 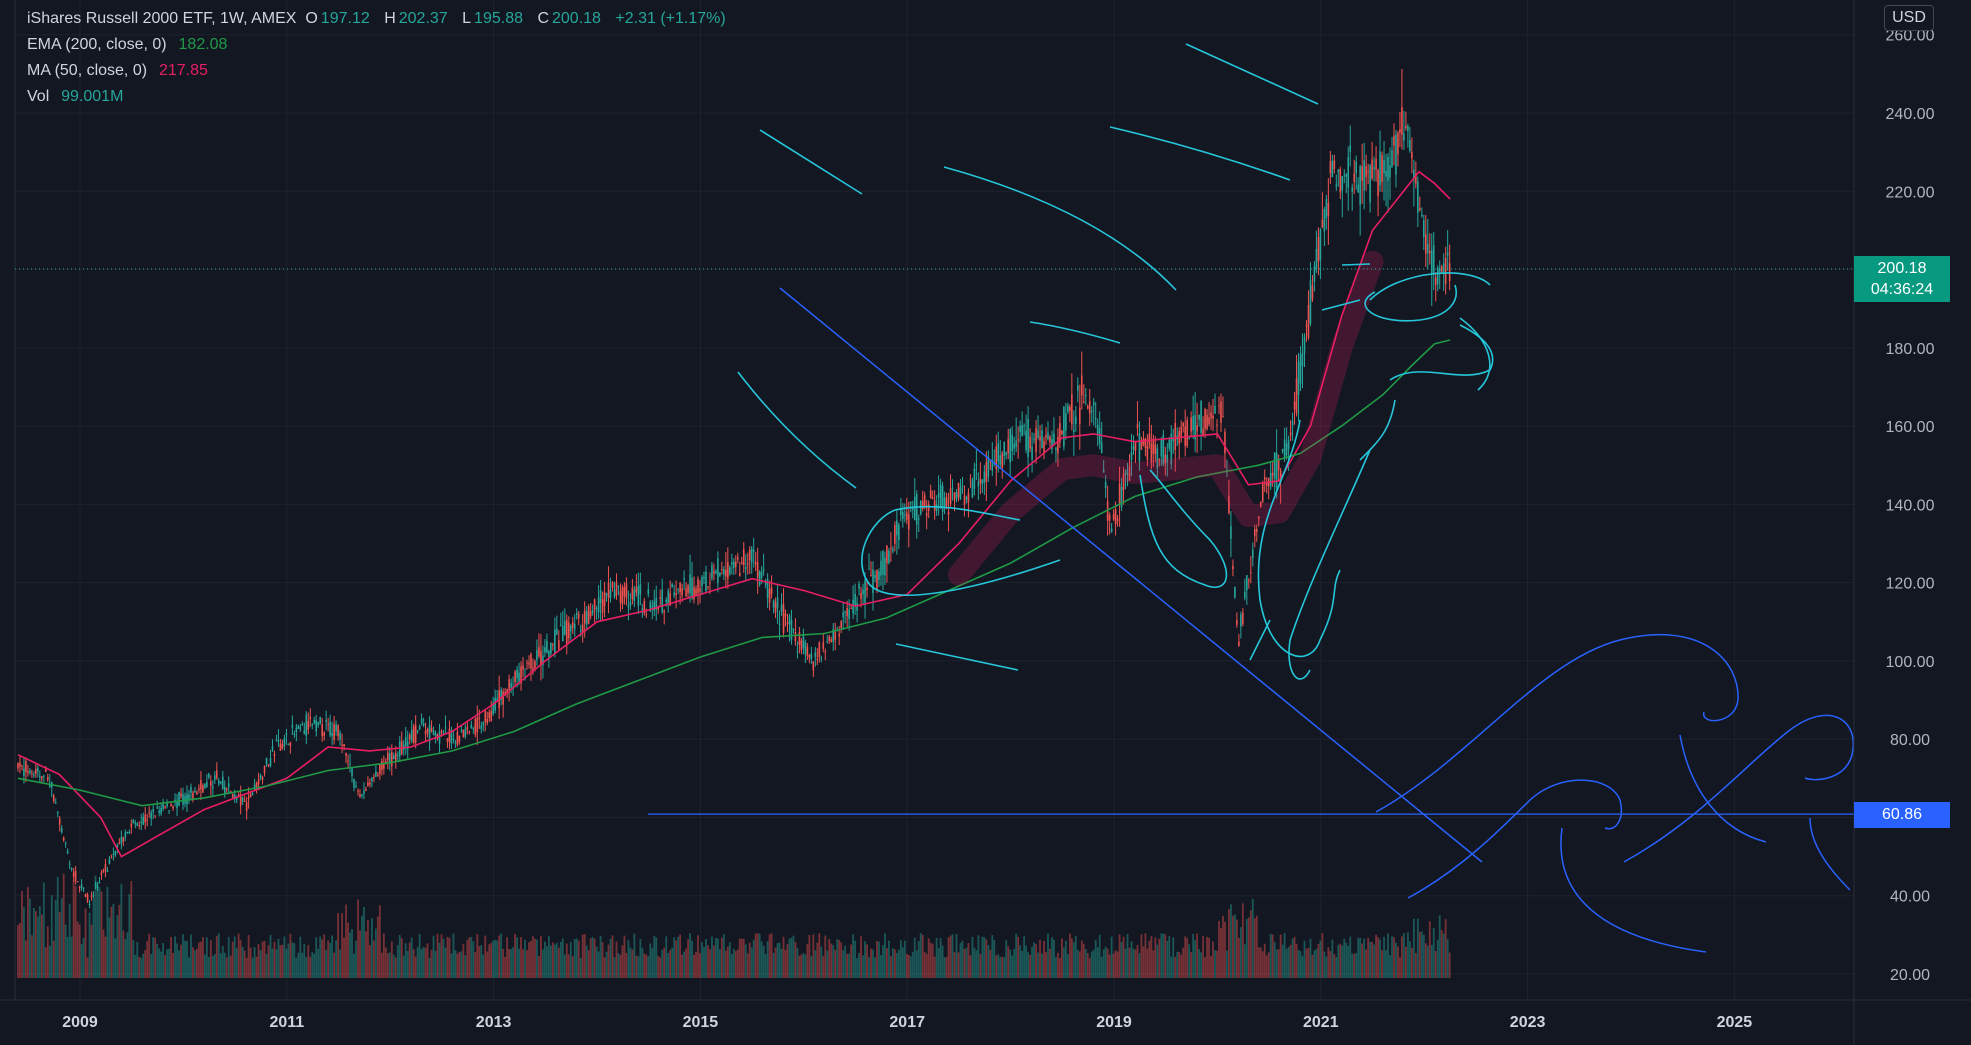 I want to click on indicator-ema: EMA (200, close, 0) 182.08, so click(x=376, y=45).